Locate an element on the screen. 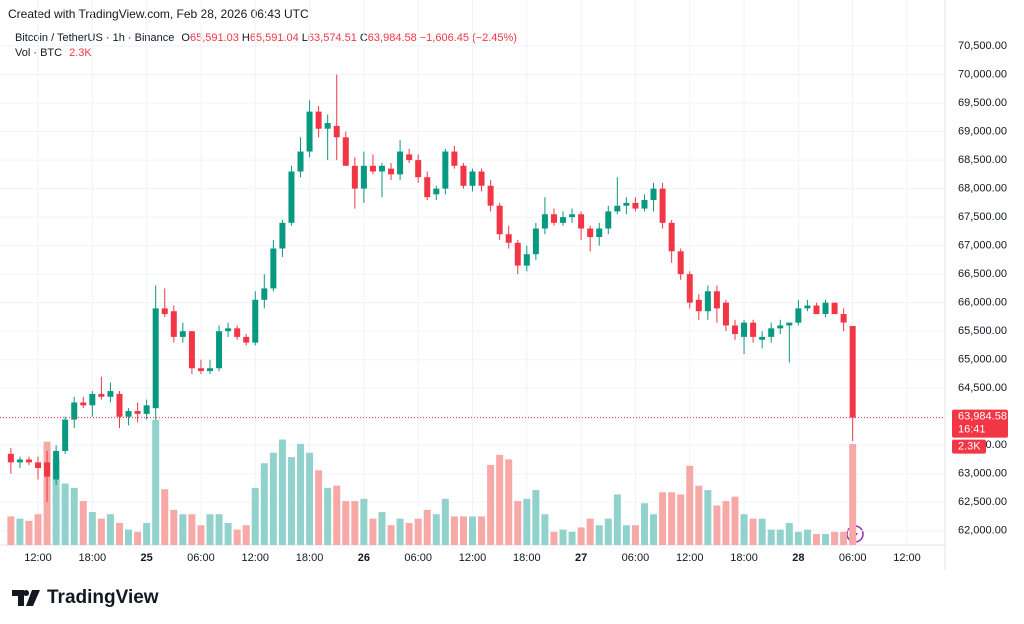 The width and height of the screenshot is (1024, 624). y-tick-label: 68,000.00 is located at coordinates (982, 189).